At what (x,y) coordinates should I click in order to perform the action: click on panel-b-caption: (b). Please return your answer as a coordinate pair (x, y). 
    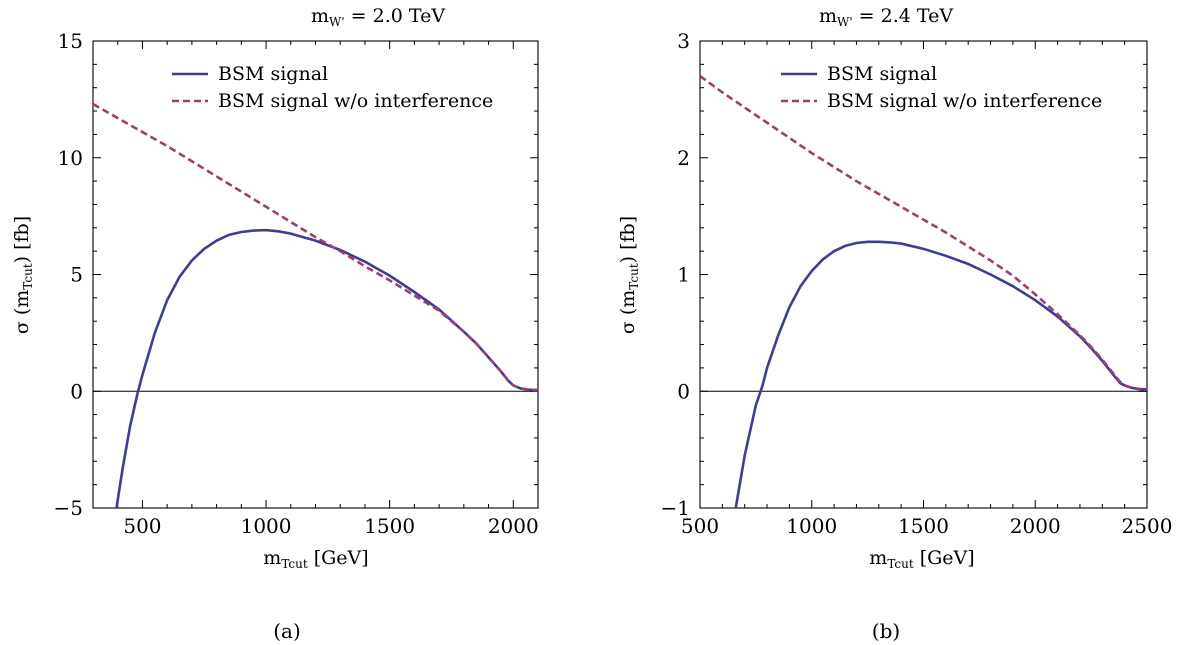
    Looking at the image, I should click on (886, 631).